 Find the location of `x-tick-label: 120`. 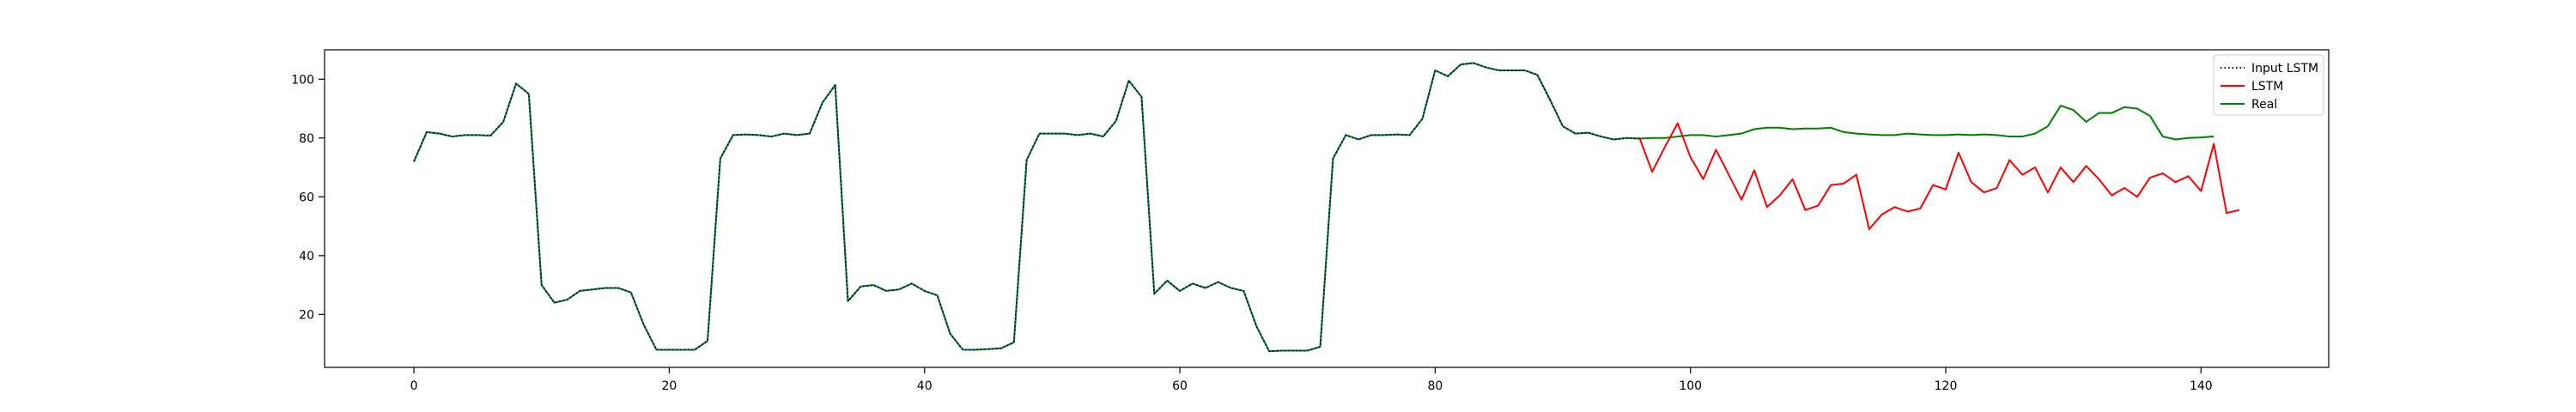

x-tick-label: 120 is located at coordinates (1946, 386).